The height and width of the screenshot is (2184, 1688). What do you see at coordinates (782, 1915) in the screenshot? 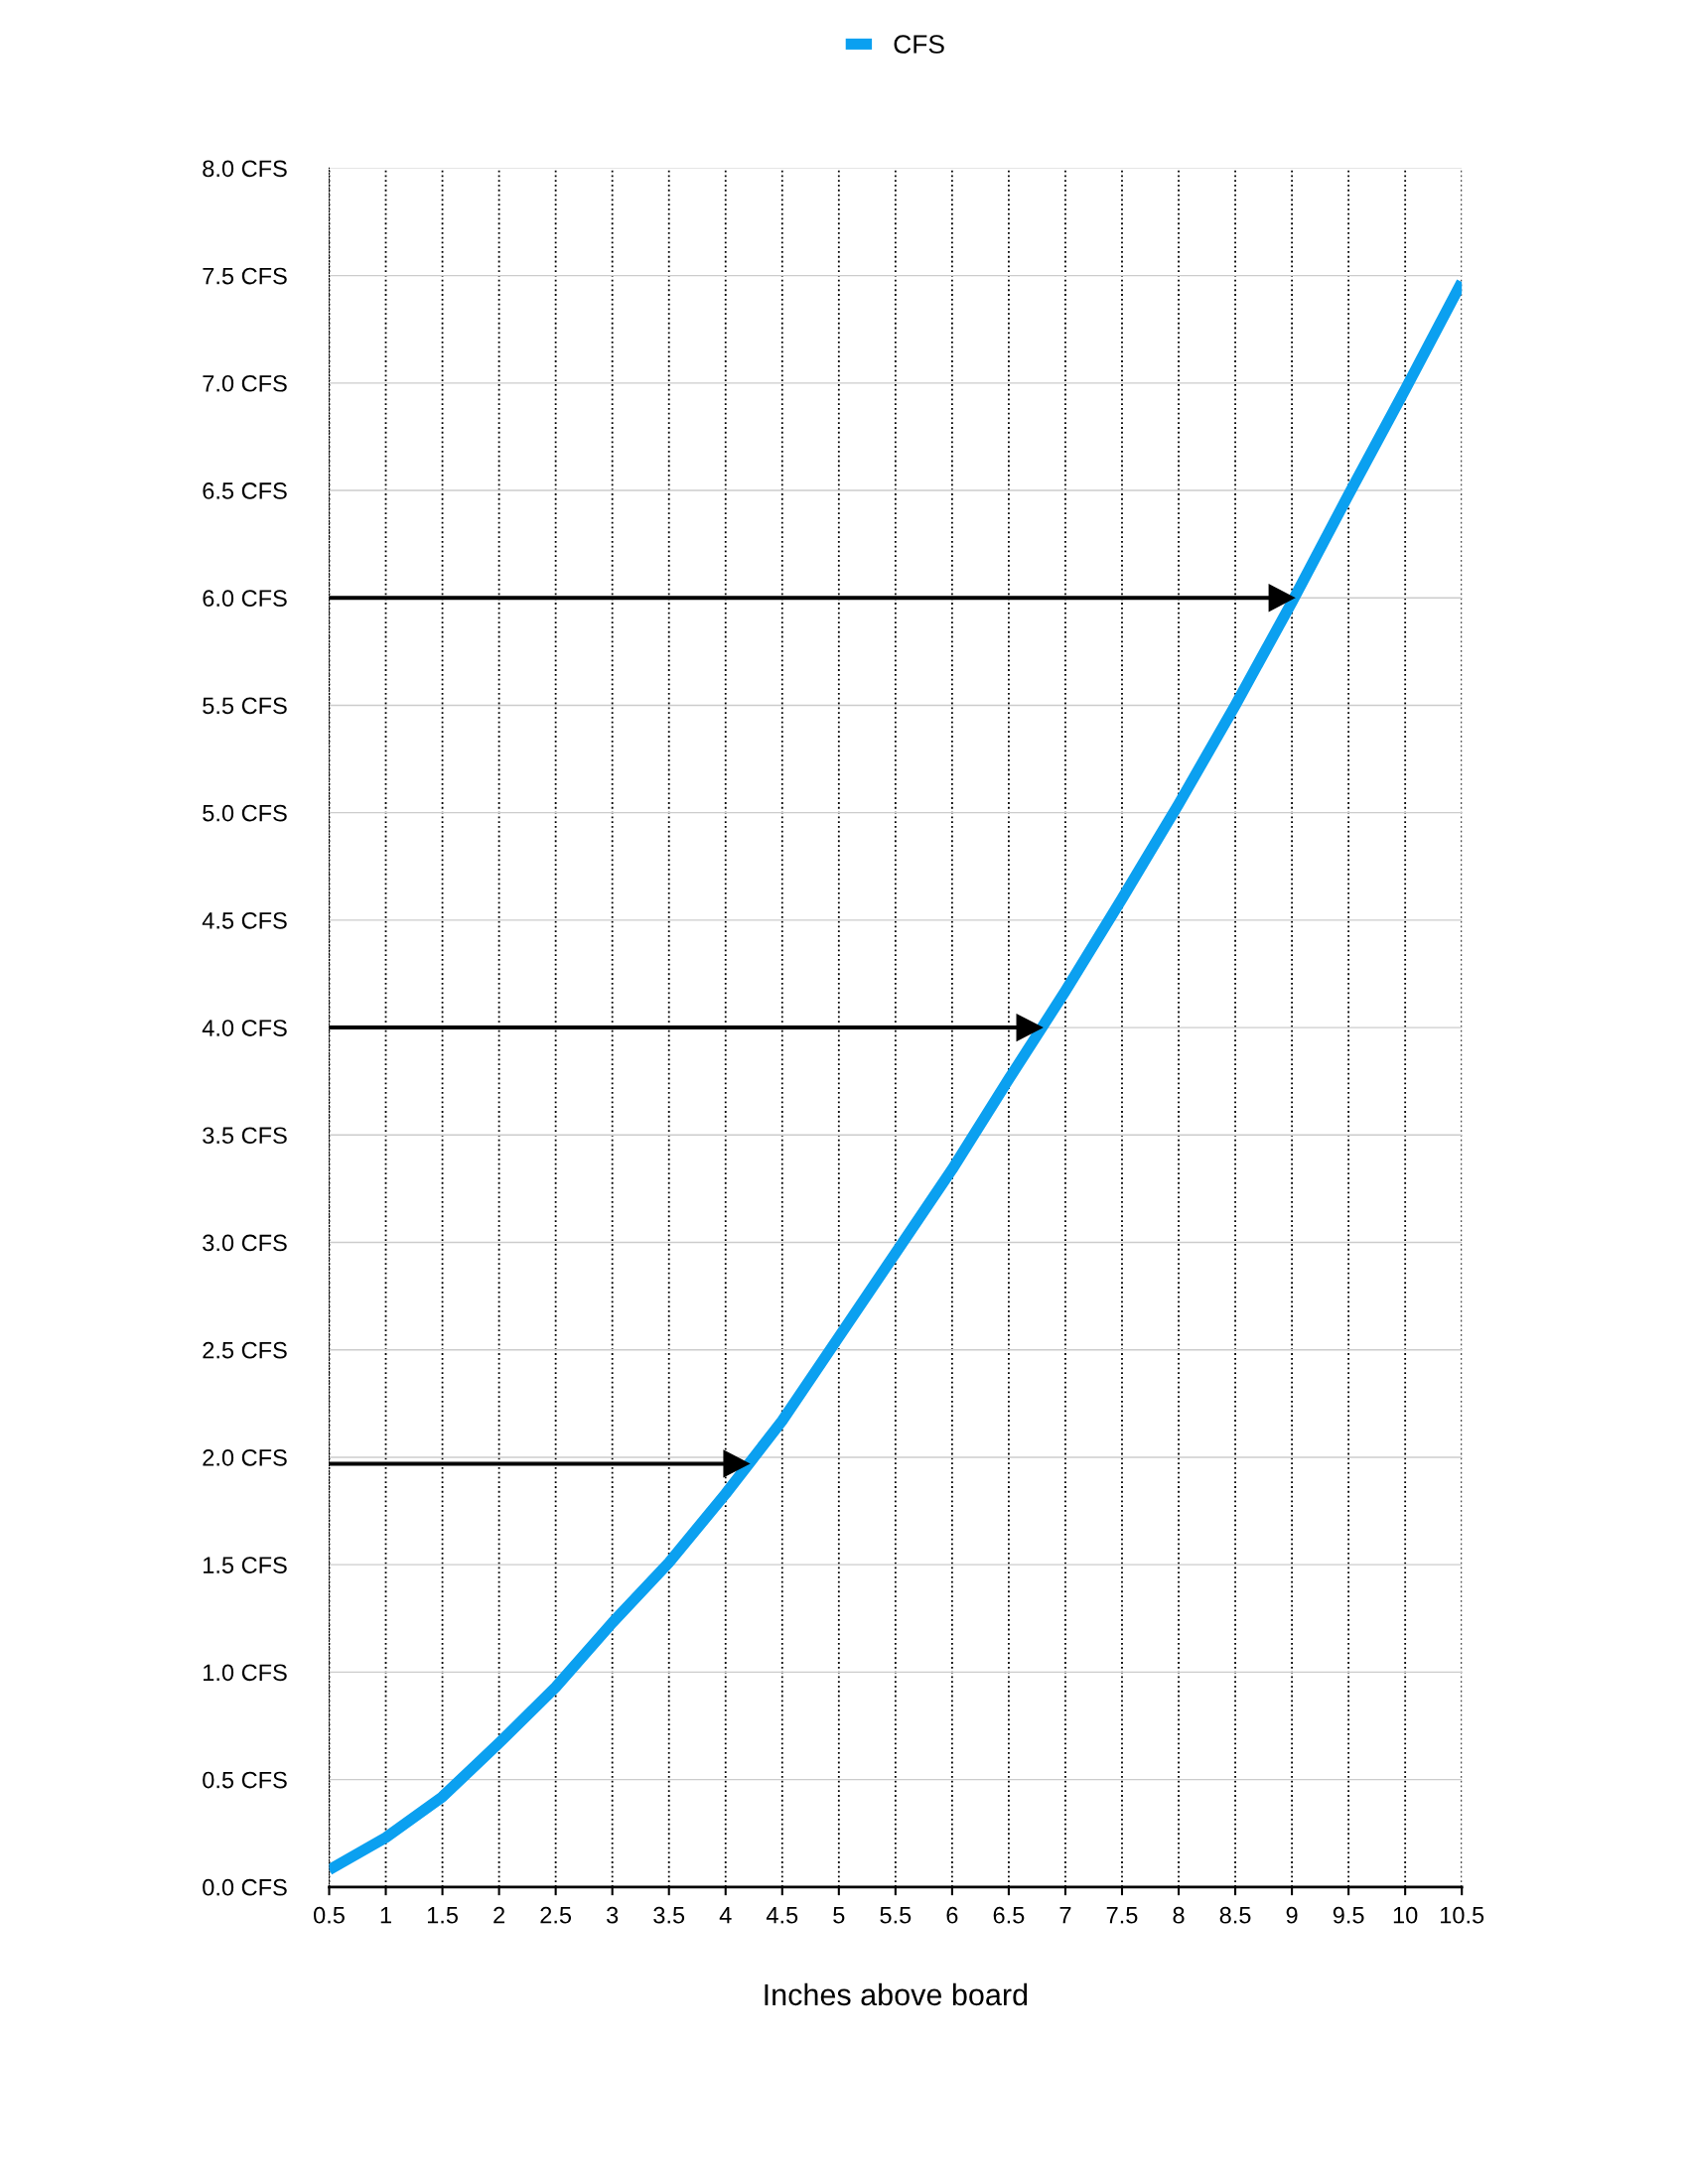
I see `x-tick-label: 4.5` at bounding box center [782, 1915].